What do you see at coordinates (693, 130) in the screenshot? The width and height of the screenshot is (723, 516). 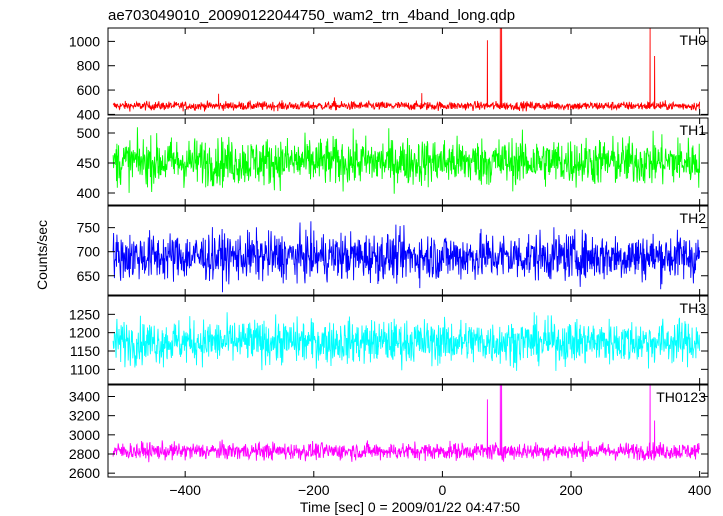 I see `panel-label-th1: TH1` at bounding box center [693, 130].